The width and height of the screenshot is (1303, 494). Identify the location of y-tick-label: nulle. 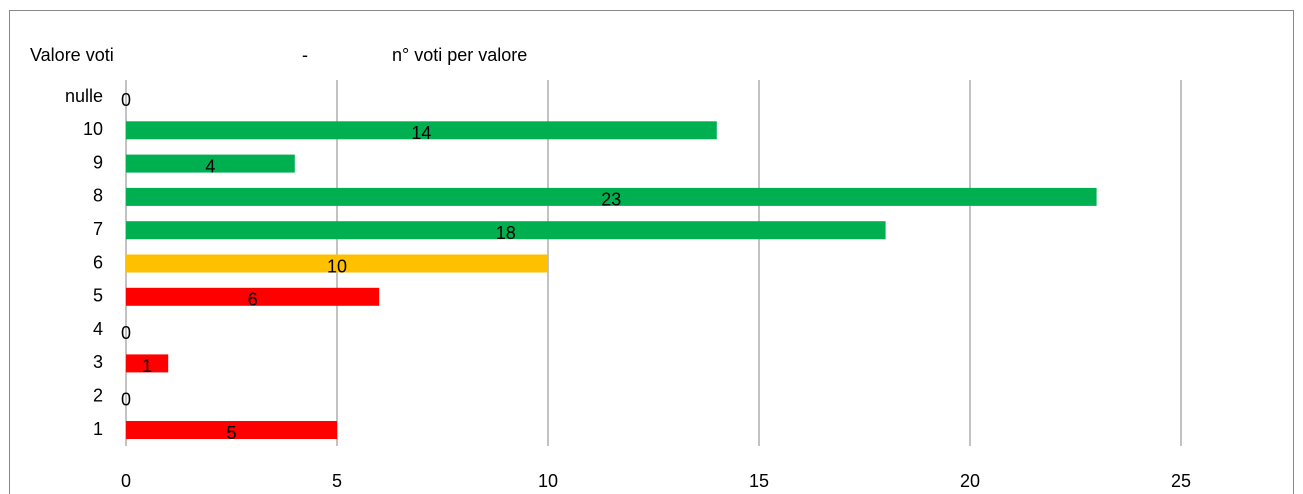
(84, 96).